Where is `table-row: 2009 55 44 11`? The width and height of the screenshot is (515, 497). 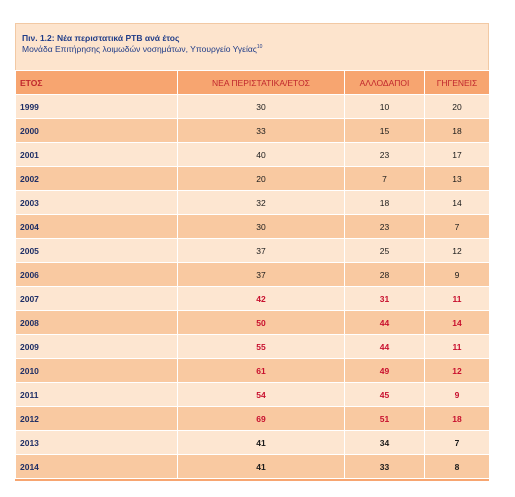 table-row: 2009 55 44 11 is located at coordinates (252, 346).